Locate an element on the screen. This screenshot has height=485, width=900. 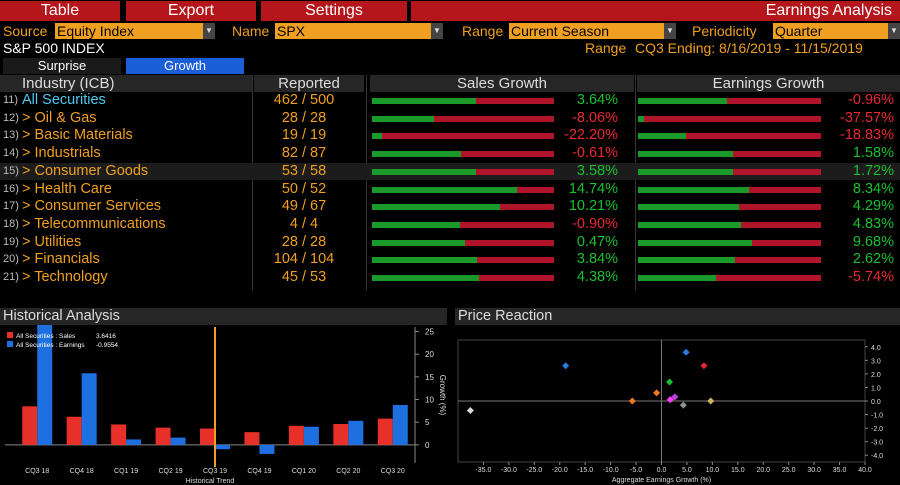
tab-growth: Growth is located at coordinates (185, 66).